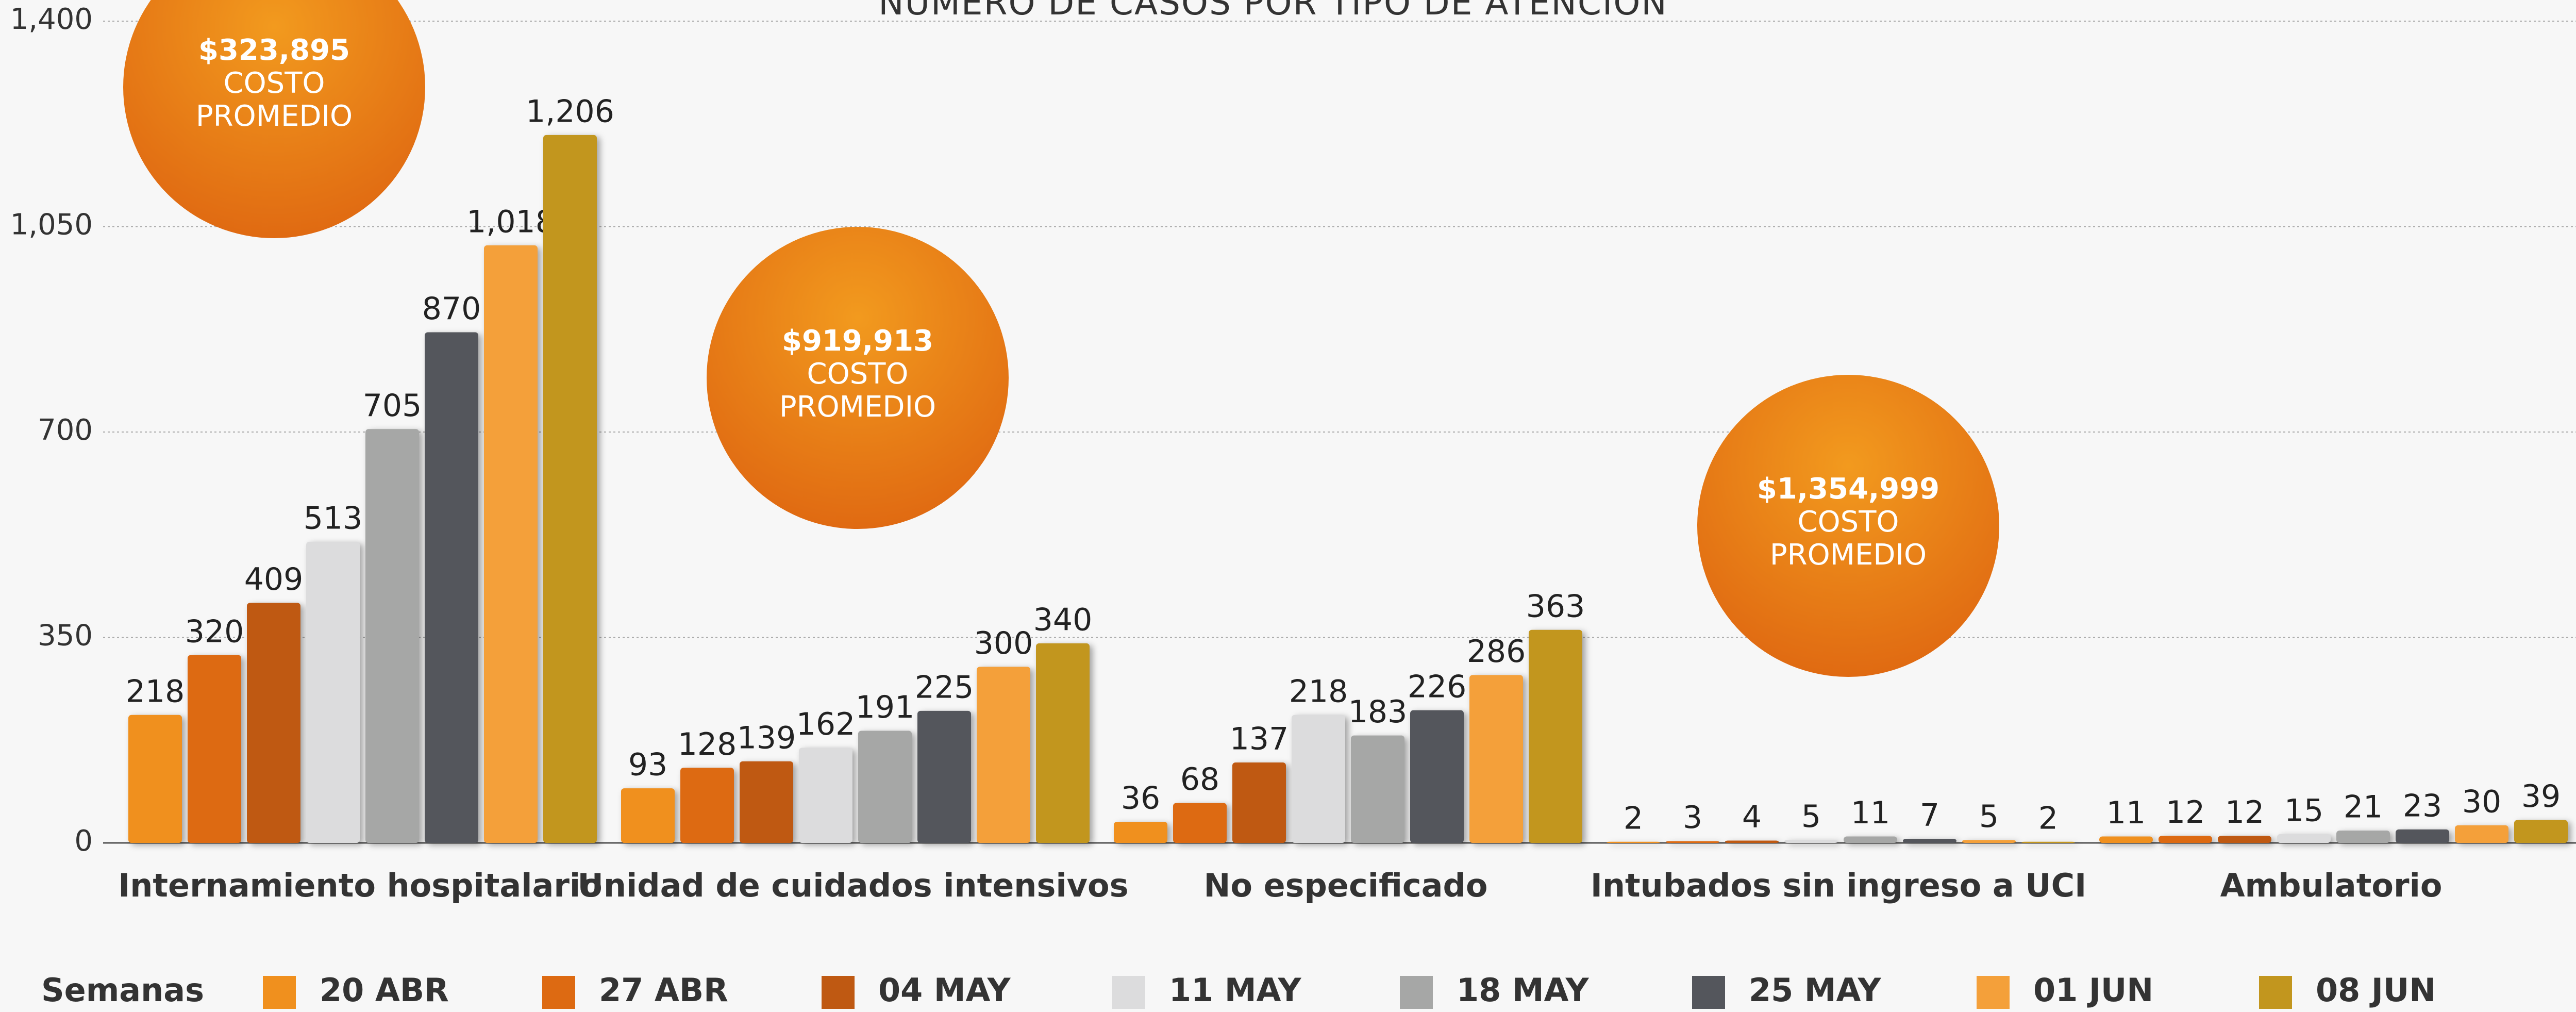 This screenshot has height=1012, width=2576. What do you see at coordinates (1752, 817) in the screenshot?
I see `value-label: 4` at bounding box center [1752, 817].